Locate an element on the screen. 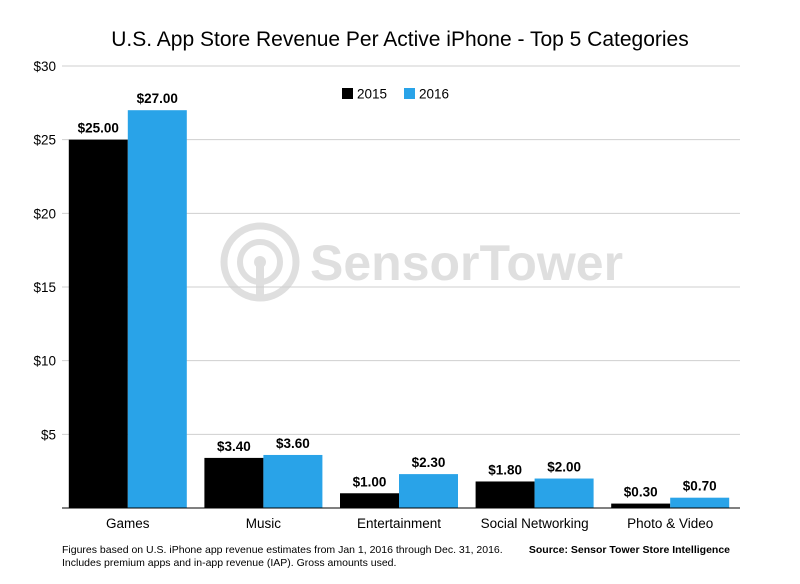  watermark-text: SensorTower is located at coordinates (466, 263).